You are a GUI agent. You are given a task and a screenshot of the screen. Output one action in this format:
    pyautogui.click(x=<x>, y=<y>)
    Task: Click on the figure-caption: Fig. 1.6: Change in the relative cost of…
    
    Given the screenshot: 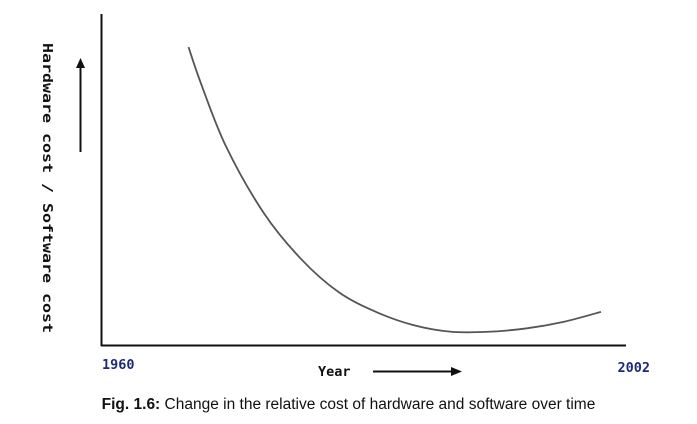 What is the action you would take?
    pyautogui.click(x=348, y=405)
    